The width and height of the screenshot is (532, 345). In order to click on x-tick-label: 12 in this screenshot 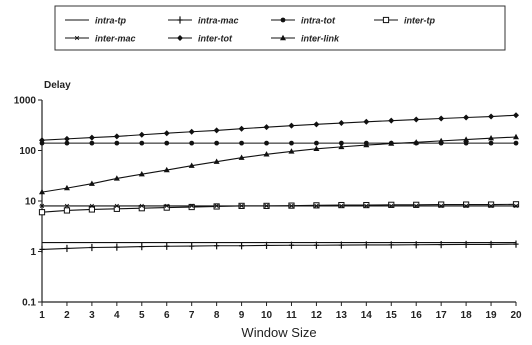, I will do `click(317, 315)`.